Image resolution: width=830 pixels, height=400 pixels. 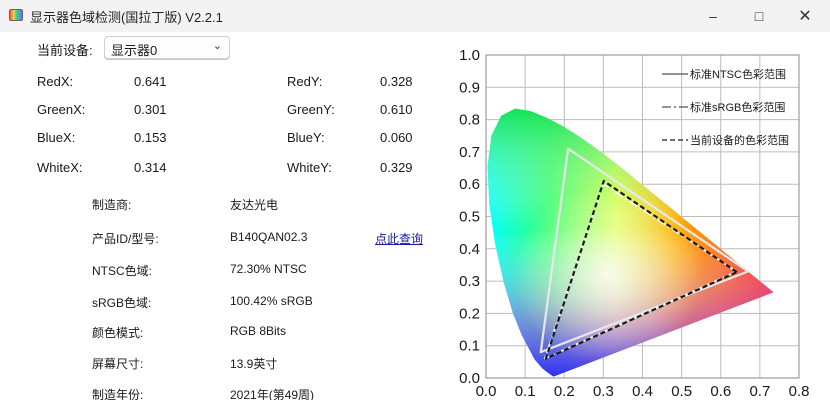 What do you see at coordinates (525, 391) in the screenshot?
I see `x-tick-label: 0.1` at bounding box center [525, 391].